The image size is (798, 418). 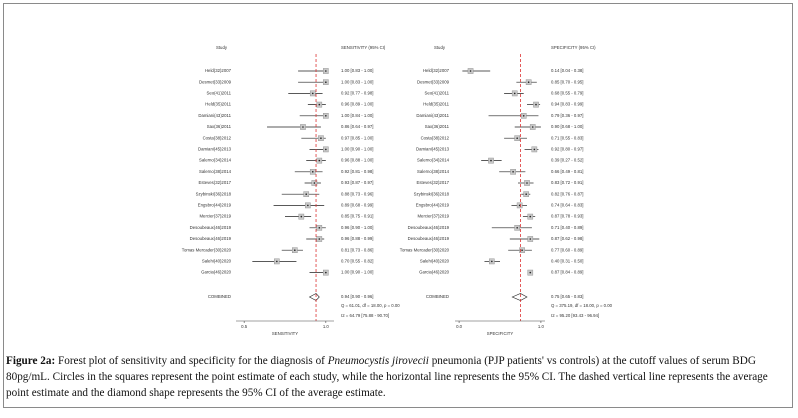 I want to click on estimate-label: 0.96 [0.90 - 1.00], so click(x=357, y=227).